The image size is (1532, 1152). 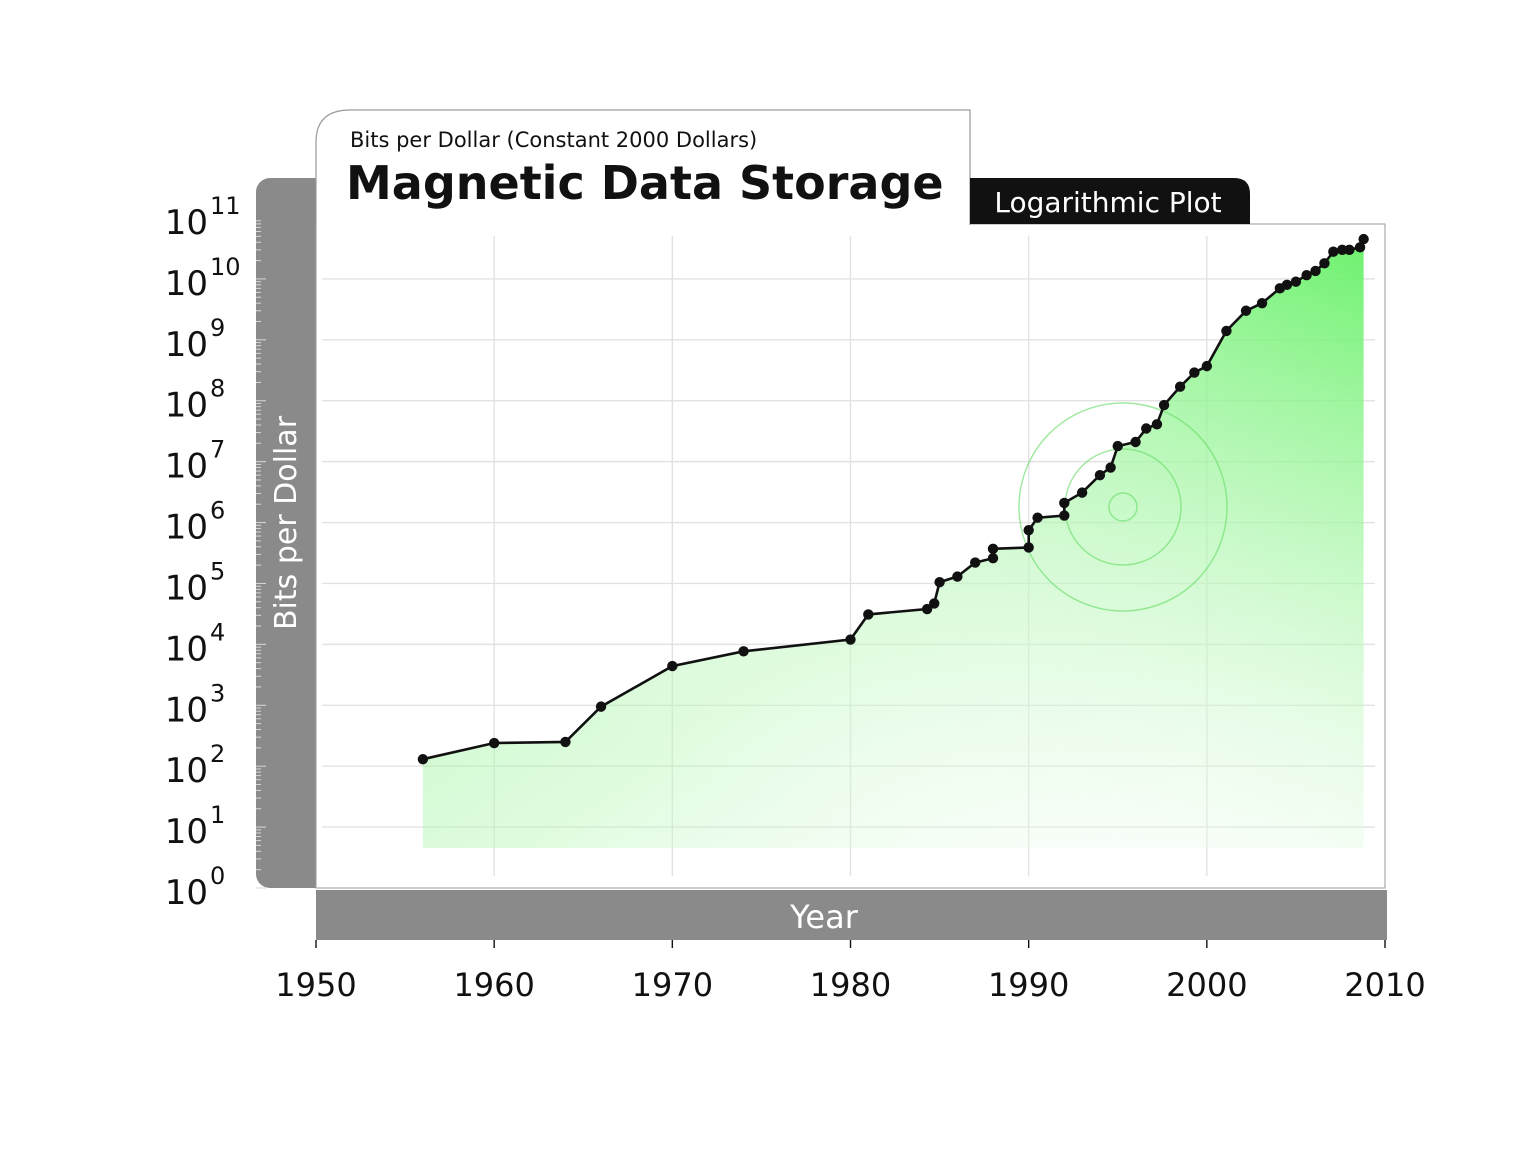 What do you see at coordinates (217, 450) in the screenshot?
I see `y-tick-exponent: 7` at bounding box center [217, 450].